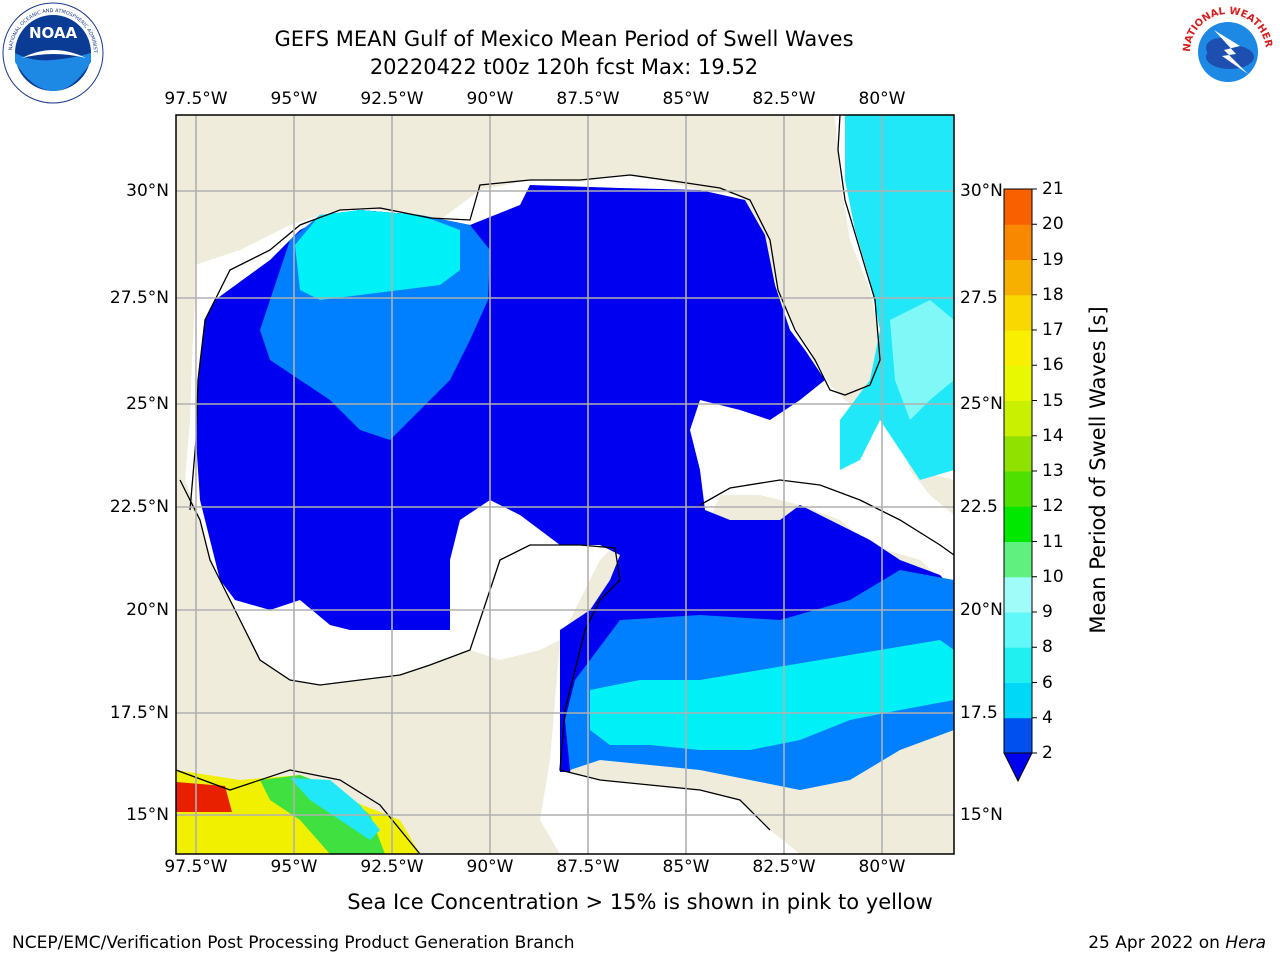 Image resolution: width=1280 pixels, height=960 pixels. What do you see at coordinates (294, 99) in the screenshot?
I see `lon-label-top: 95°W` at bounding box center [294, 99].